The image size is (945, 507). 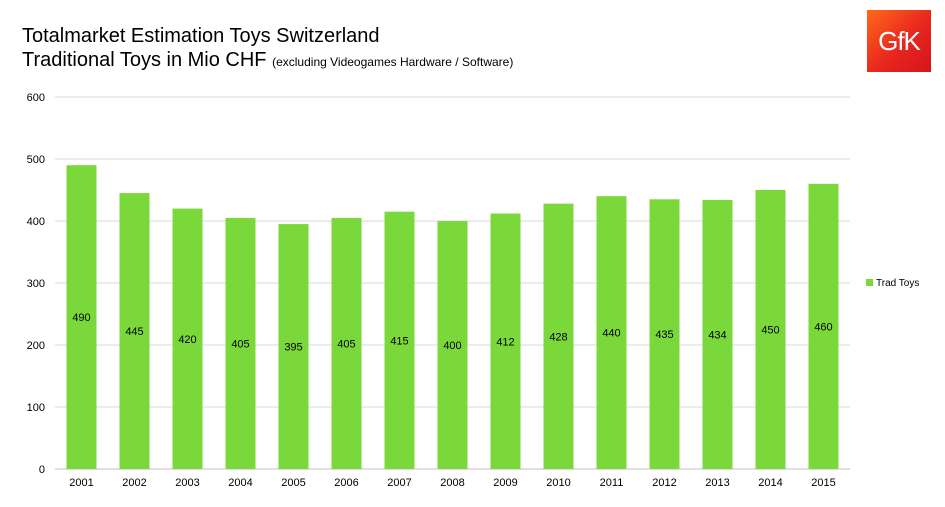 I want to click on data-label: 420, so click(x=187, y=340).